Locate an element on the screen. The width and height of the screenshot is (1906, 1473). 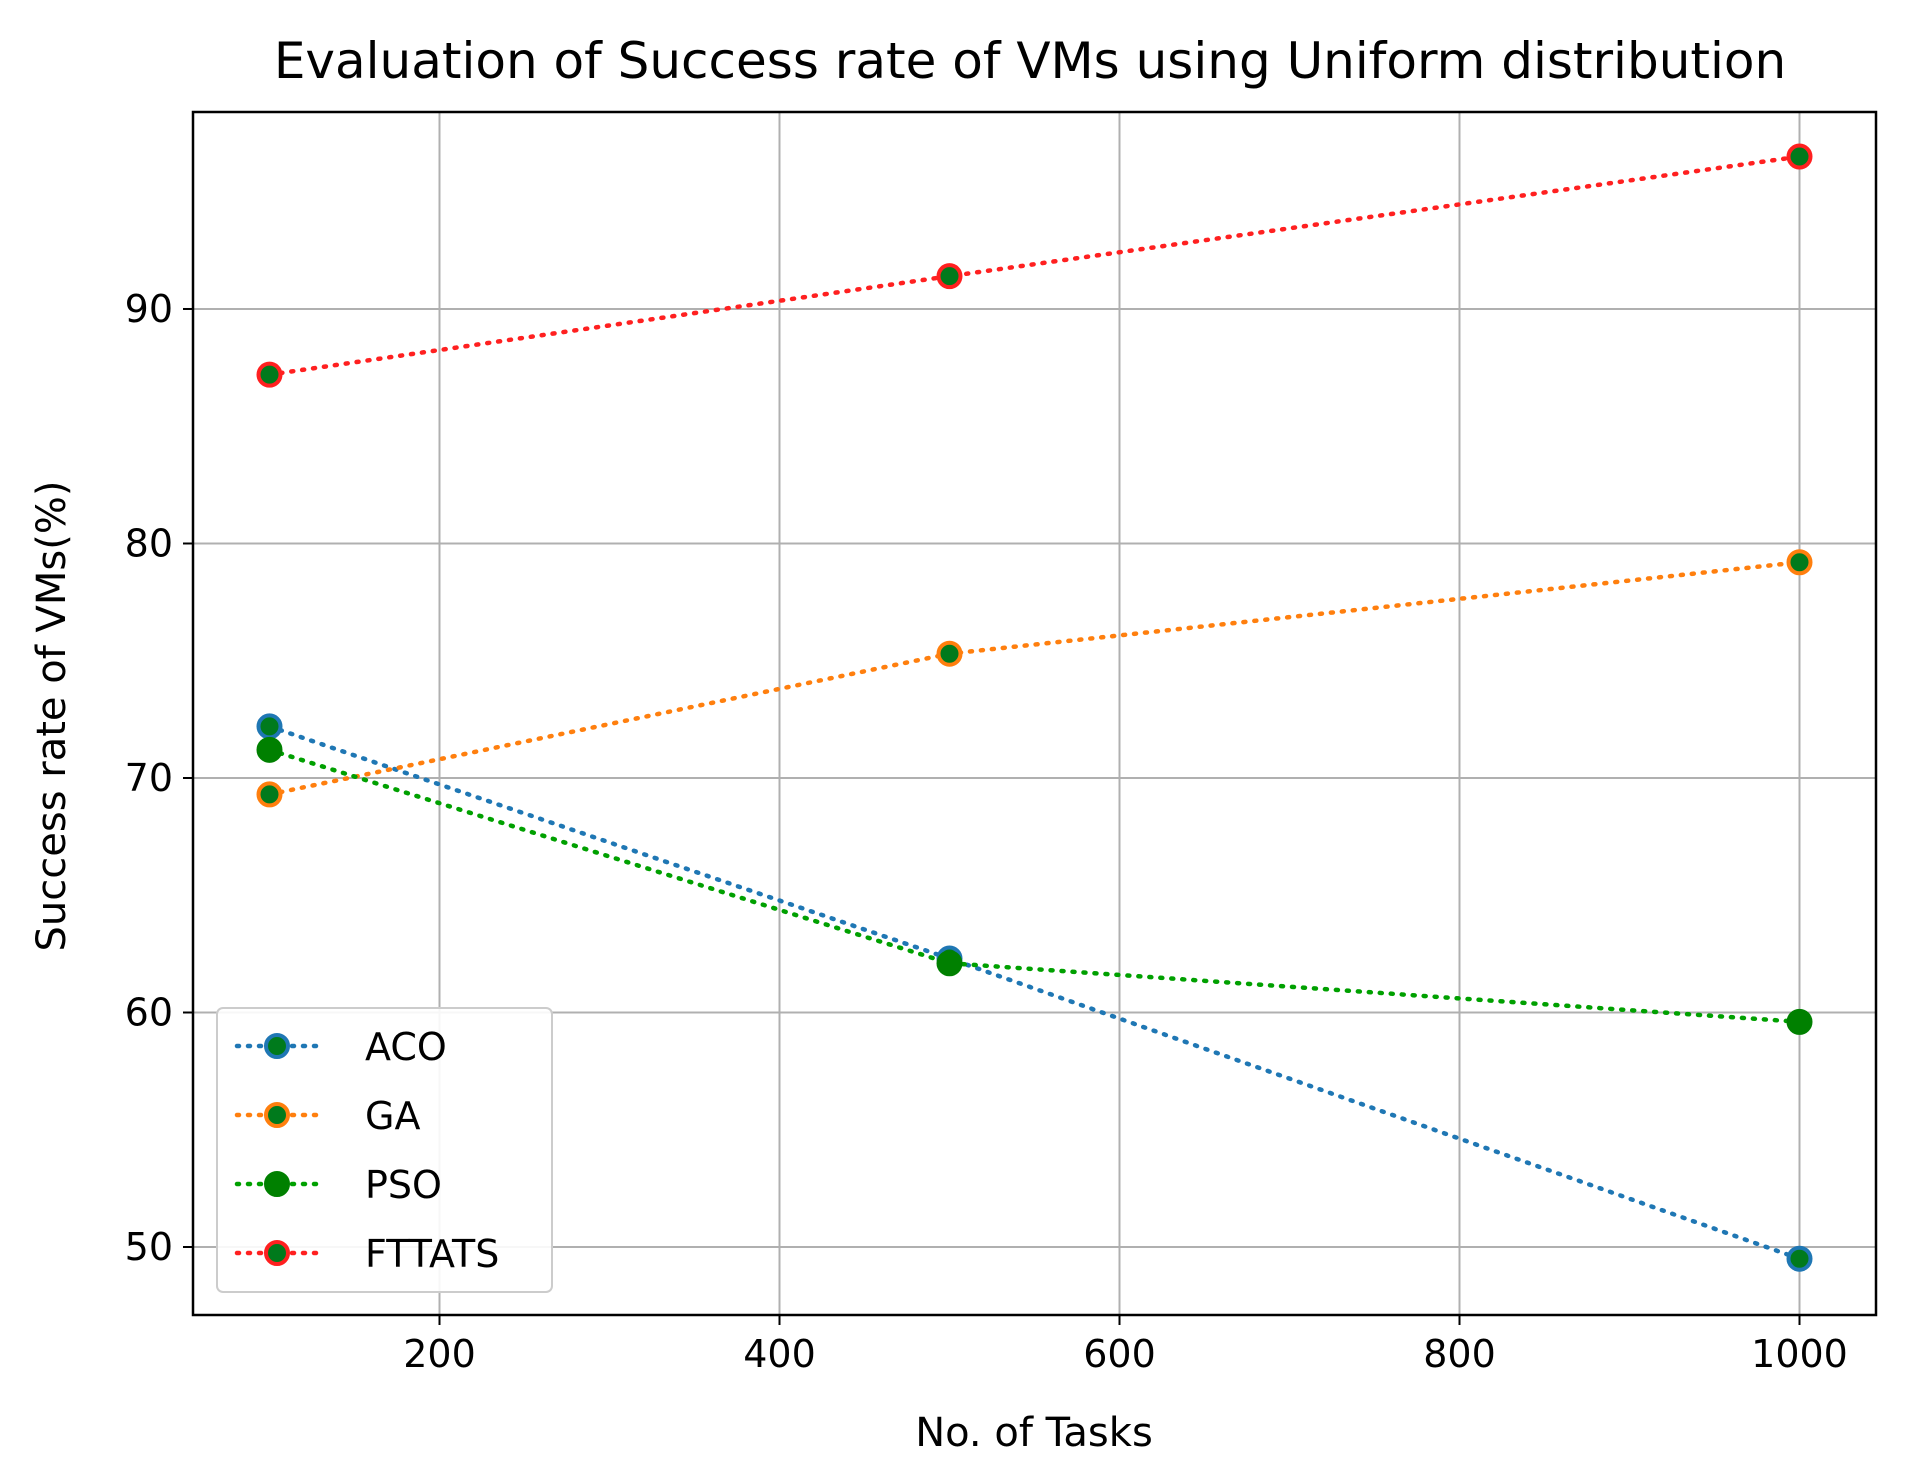
legend-label-fttats: FTTATS is located at coordinates (432, 1254).